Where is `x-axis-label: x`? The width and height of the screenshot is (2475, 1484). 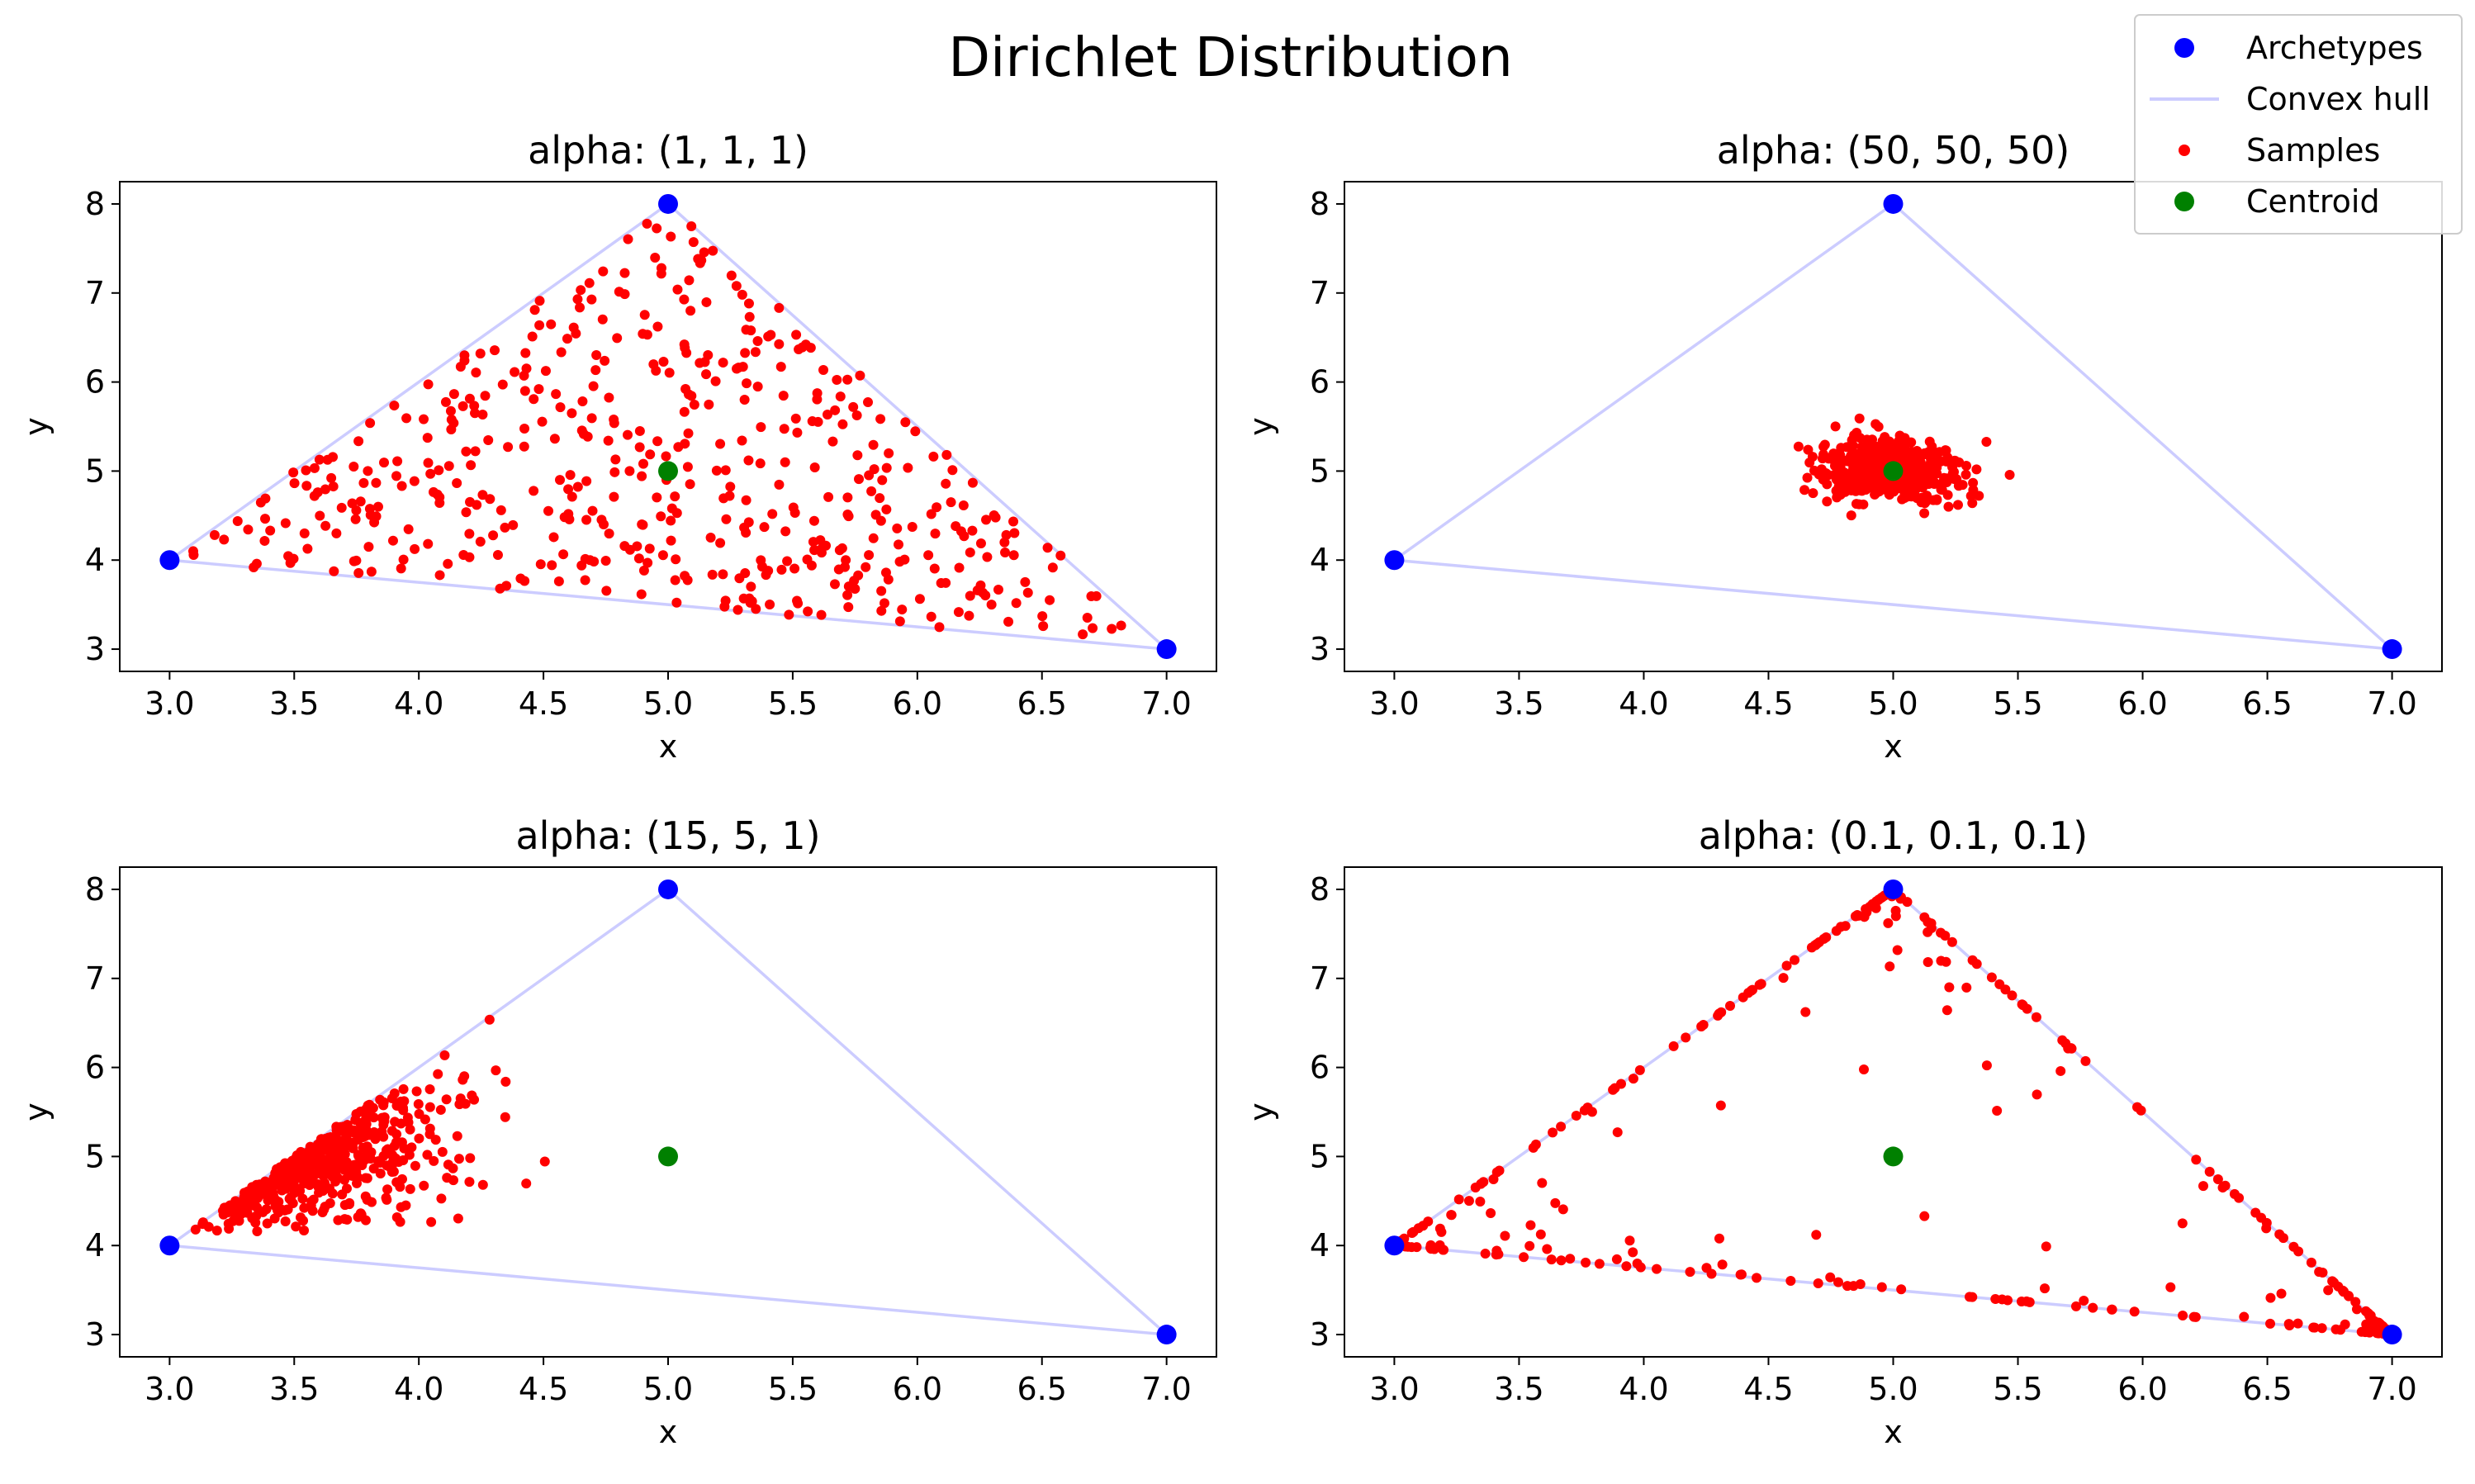 x-axis-label: x is located at coordinates (1894, 746).